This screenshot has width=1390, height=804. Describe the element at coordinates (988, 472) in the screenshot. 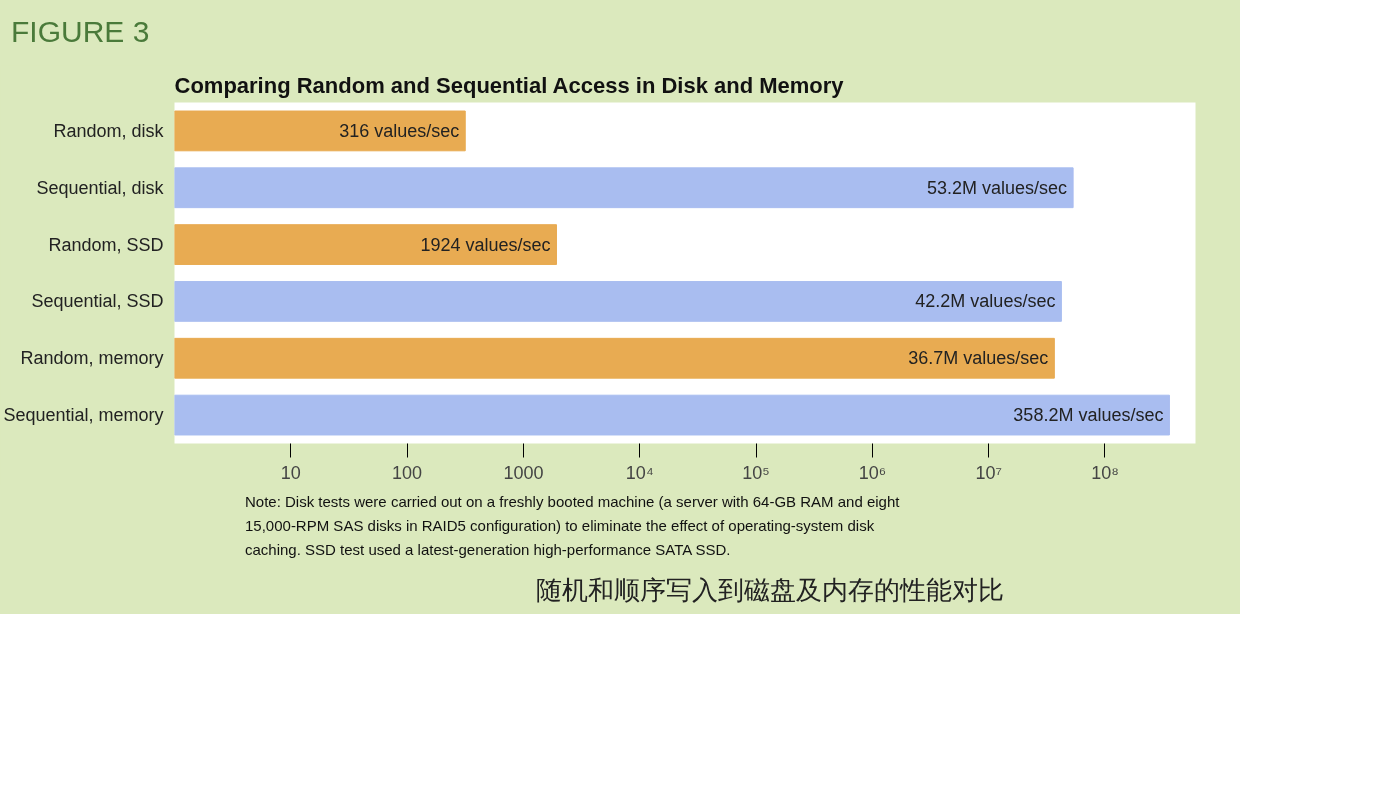

I see `x-tick-label: 10⁷` at that location.